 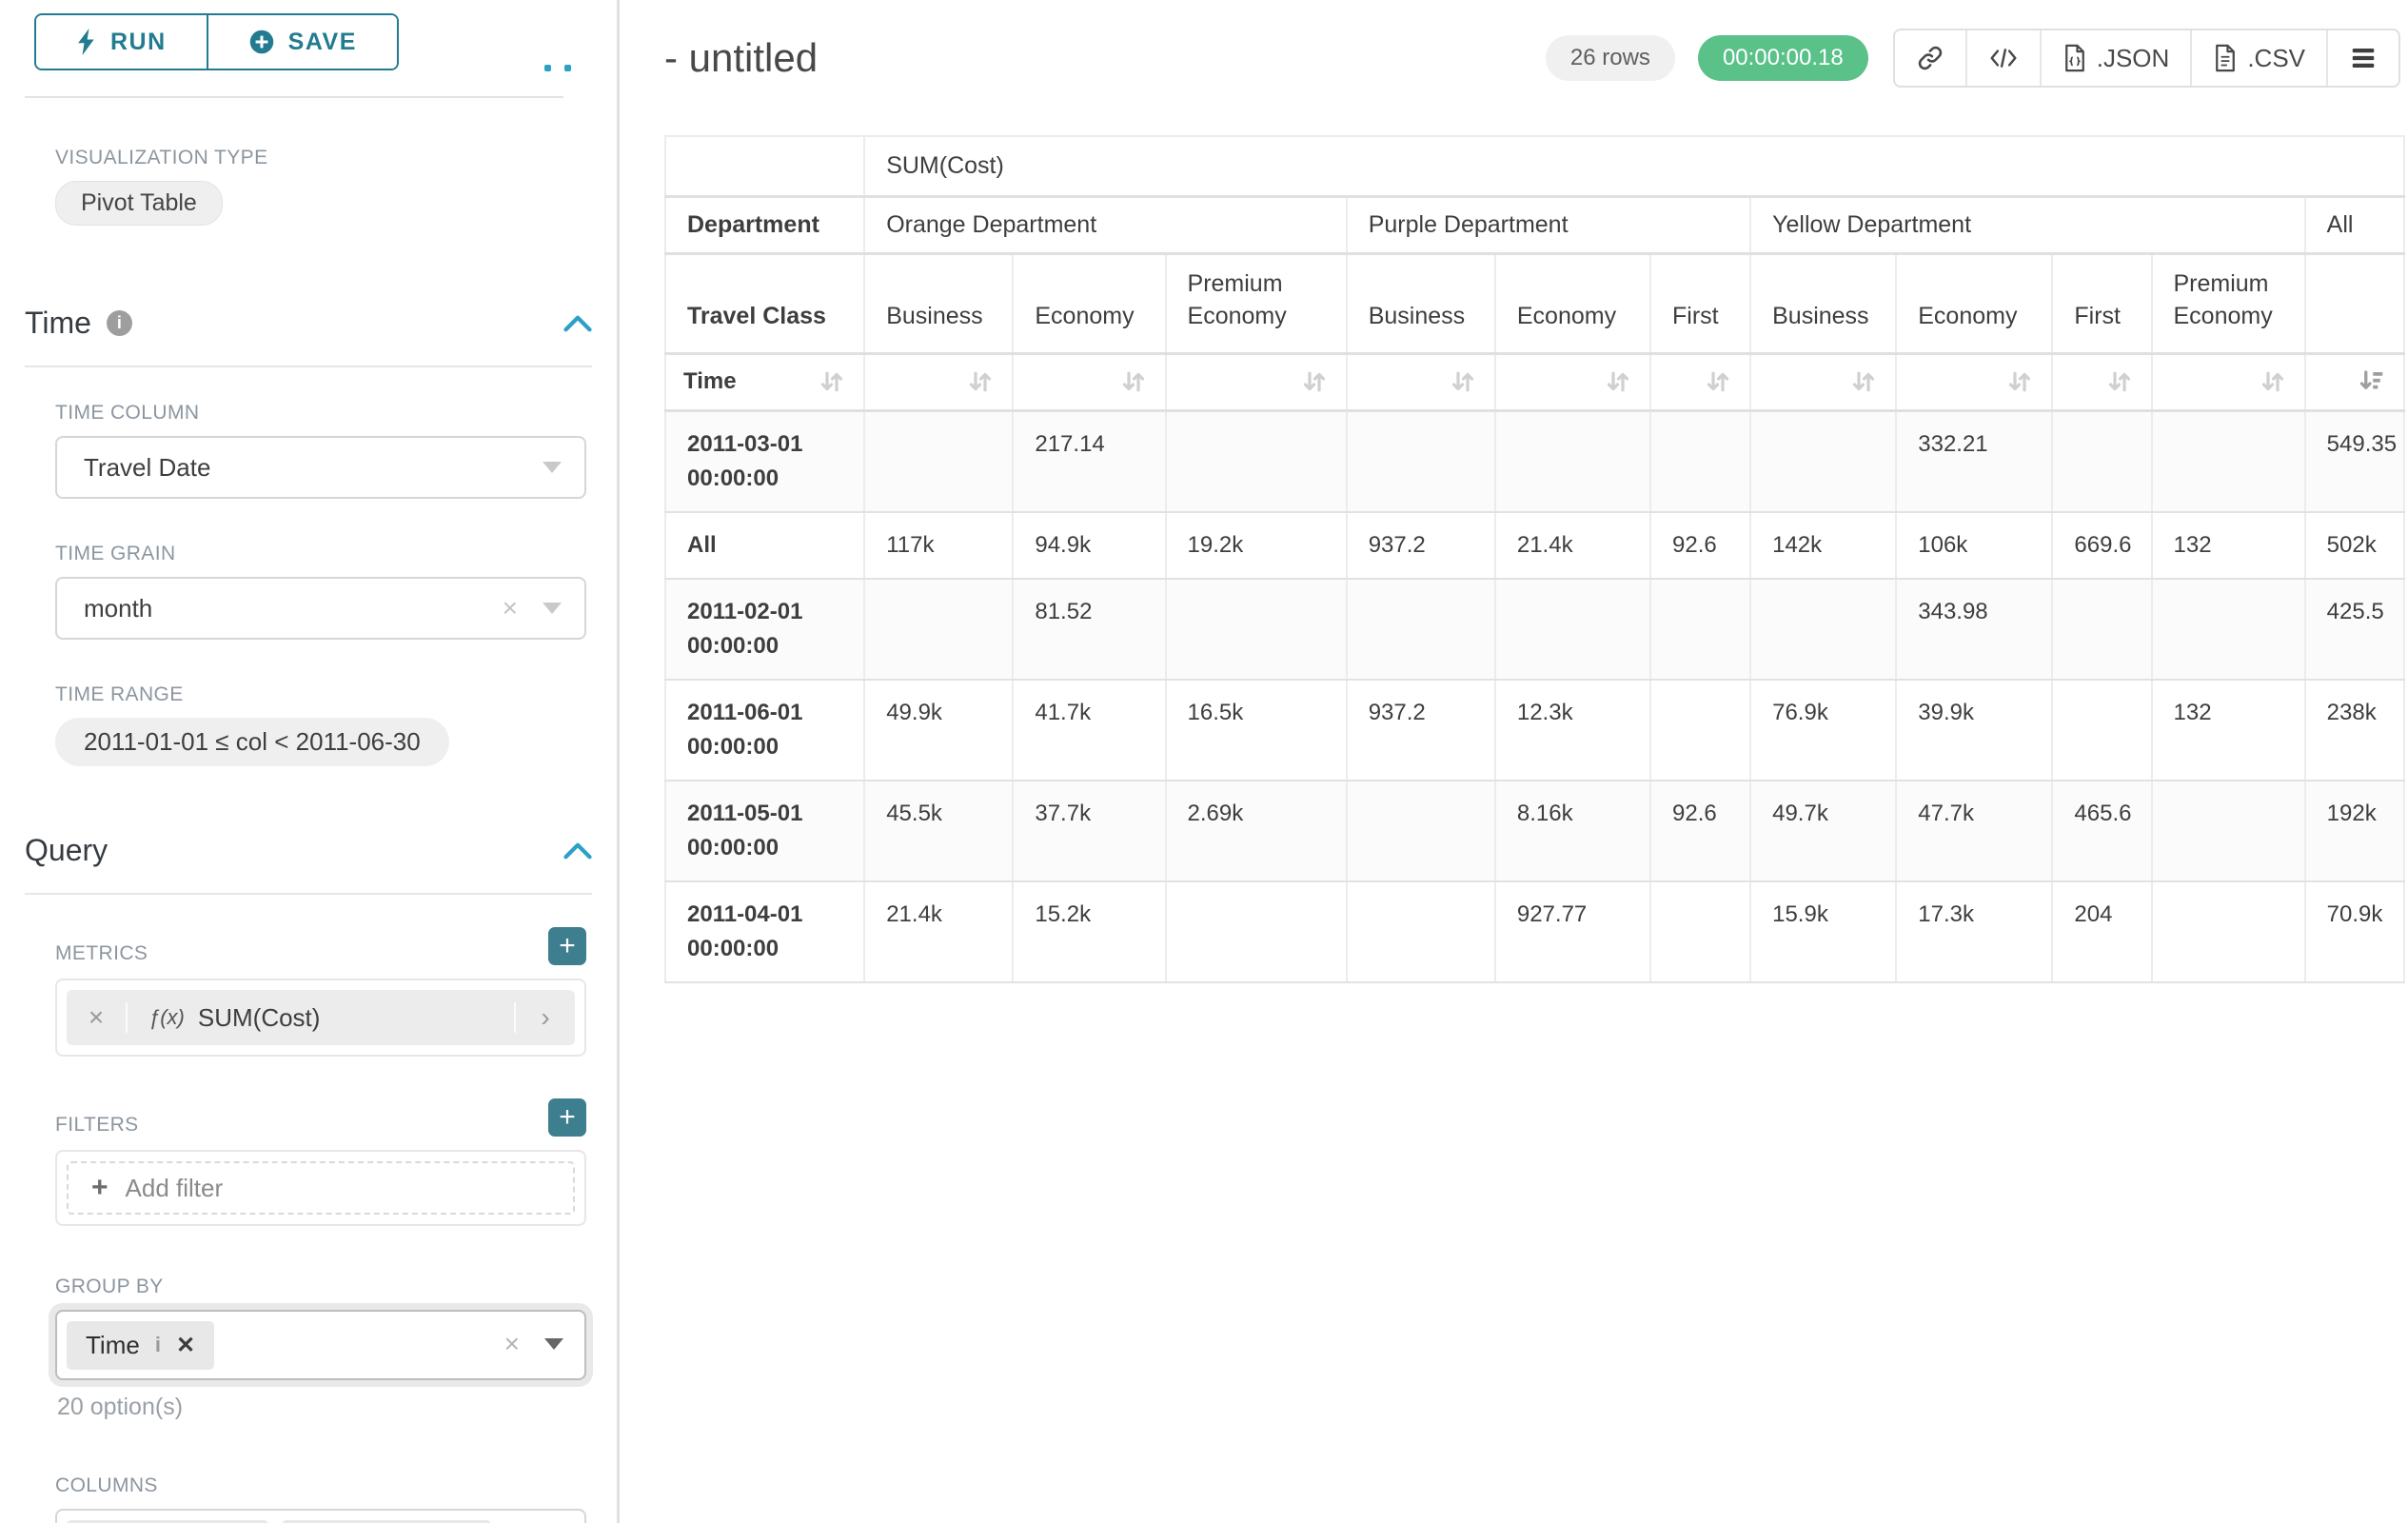 I want to click on row-label: 2011-04-01 00:00:00, so click(x=764, y=932).